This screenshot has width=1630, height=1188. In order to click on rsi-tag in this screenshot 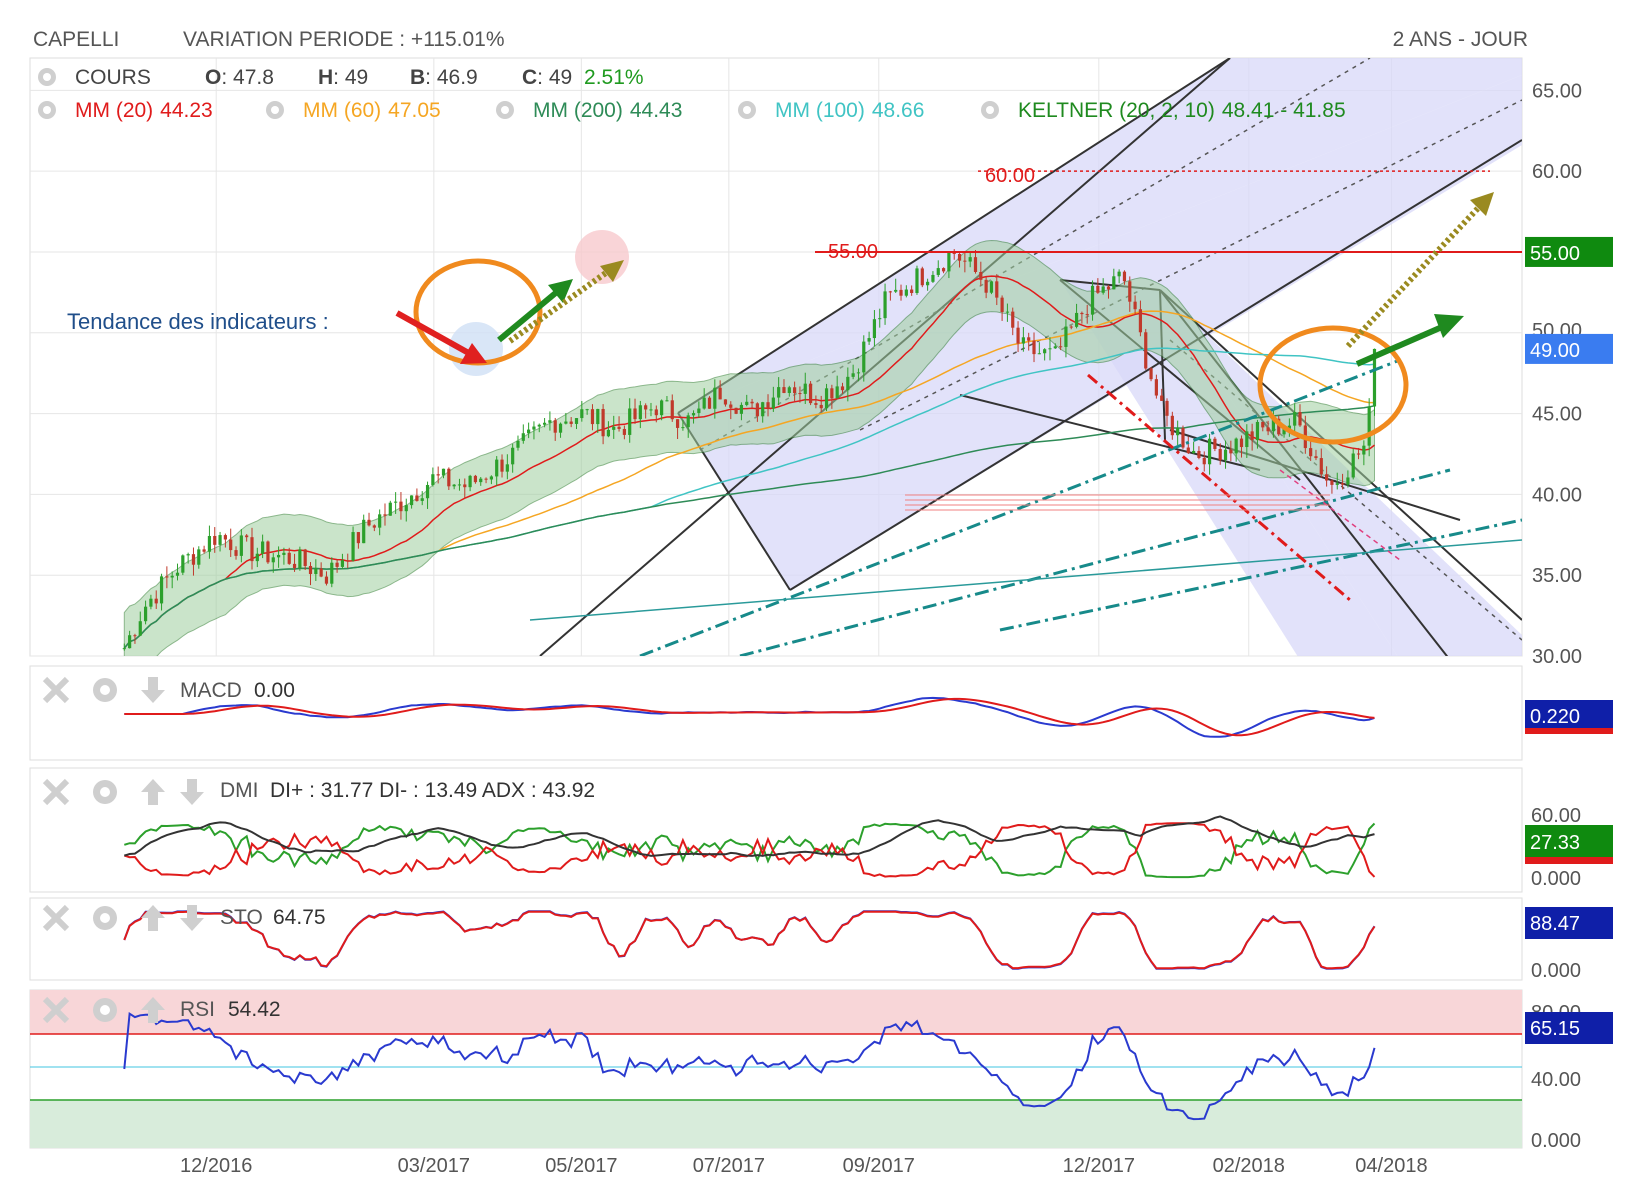, I will do `click(1569, 1028)`.